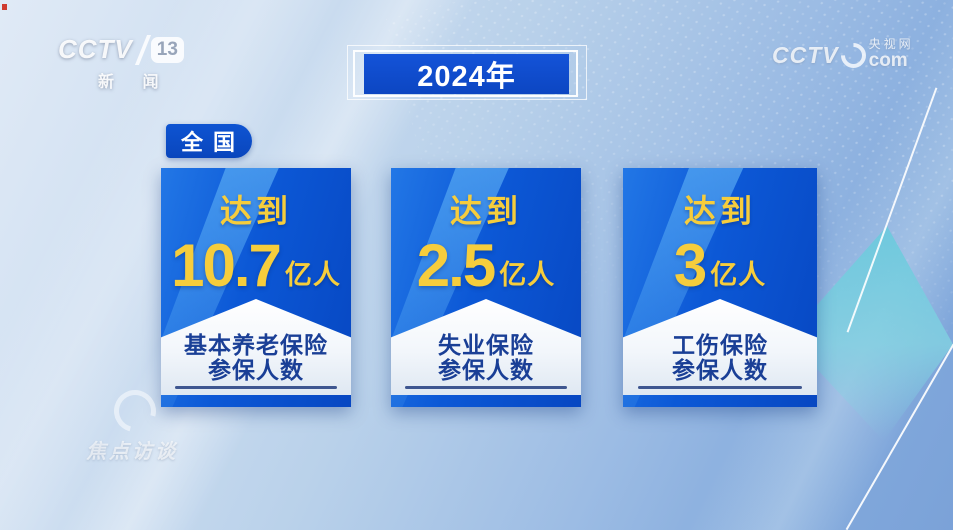  I want to click on stat-label-line1: 工伤保险, so click(720, 345).